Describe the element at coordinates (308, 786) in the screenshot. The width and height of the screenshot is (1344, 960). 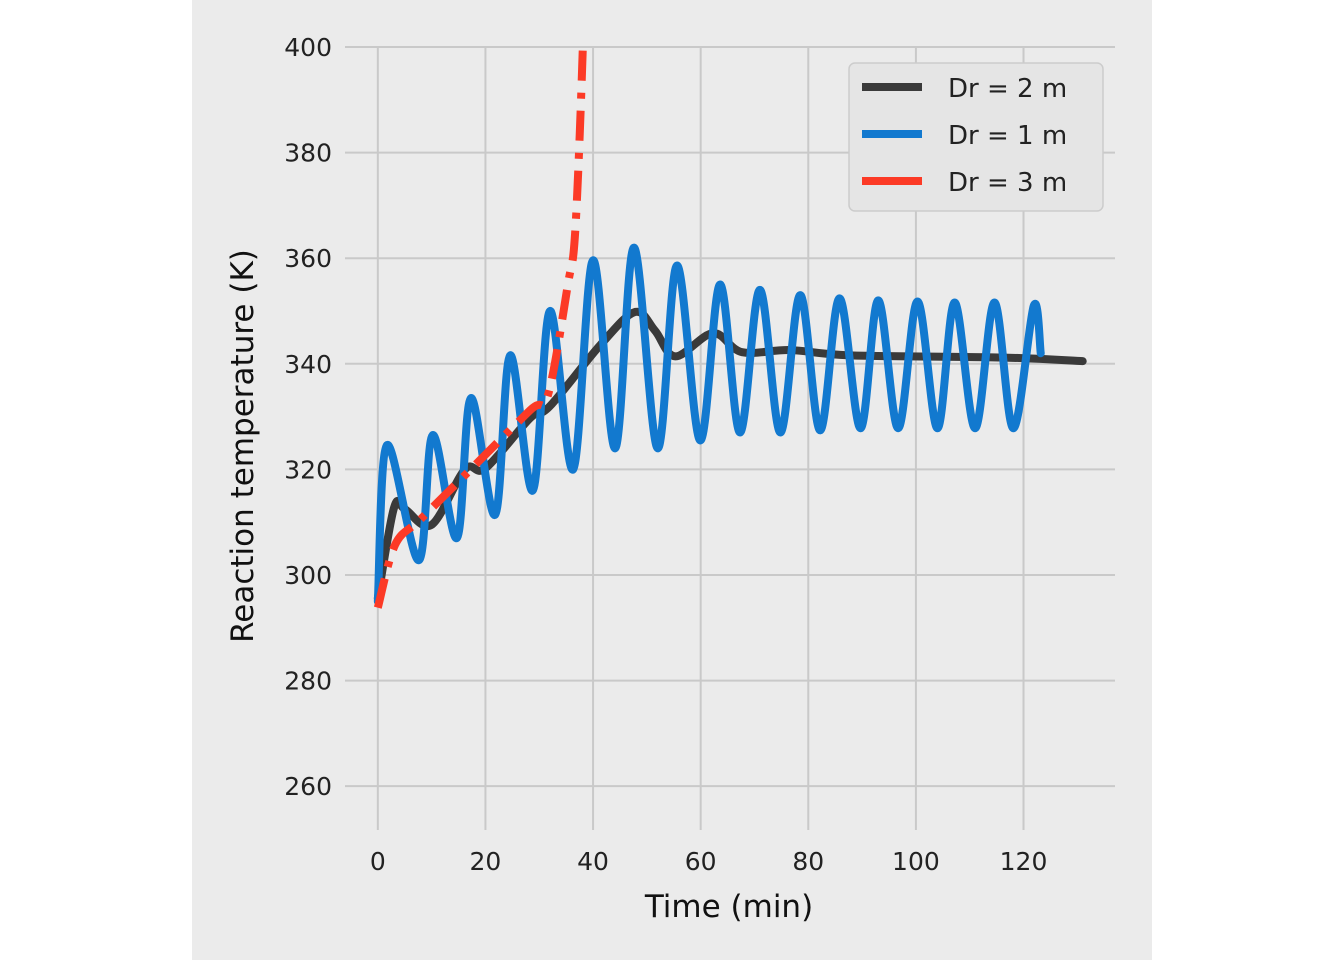
I see `y-tick-label: 260` at that location.